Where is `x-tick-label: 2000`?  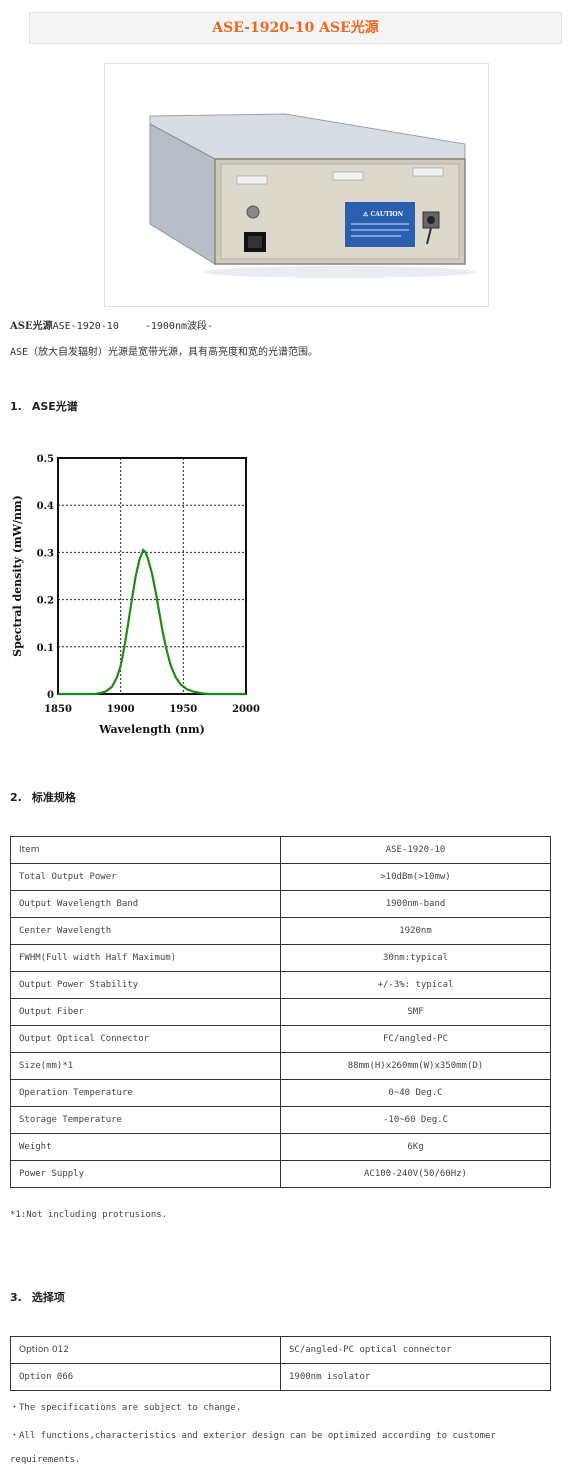
x-tick-label: 2000 is located at coordinates (246, 709).